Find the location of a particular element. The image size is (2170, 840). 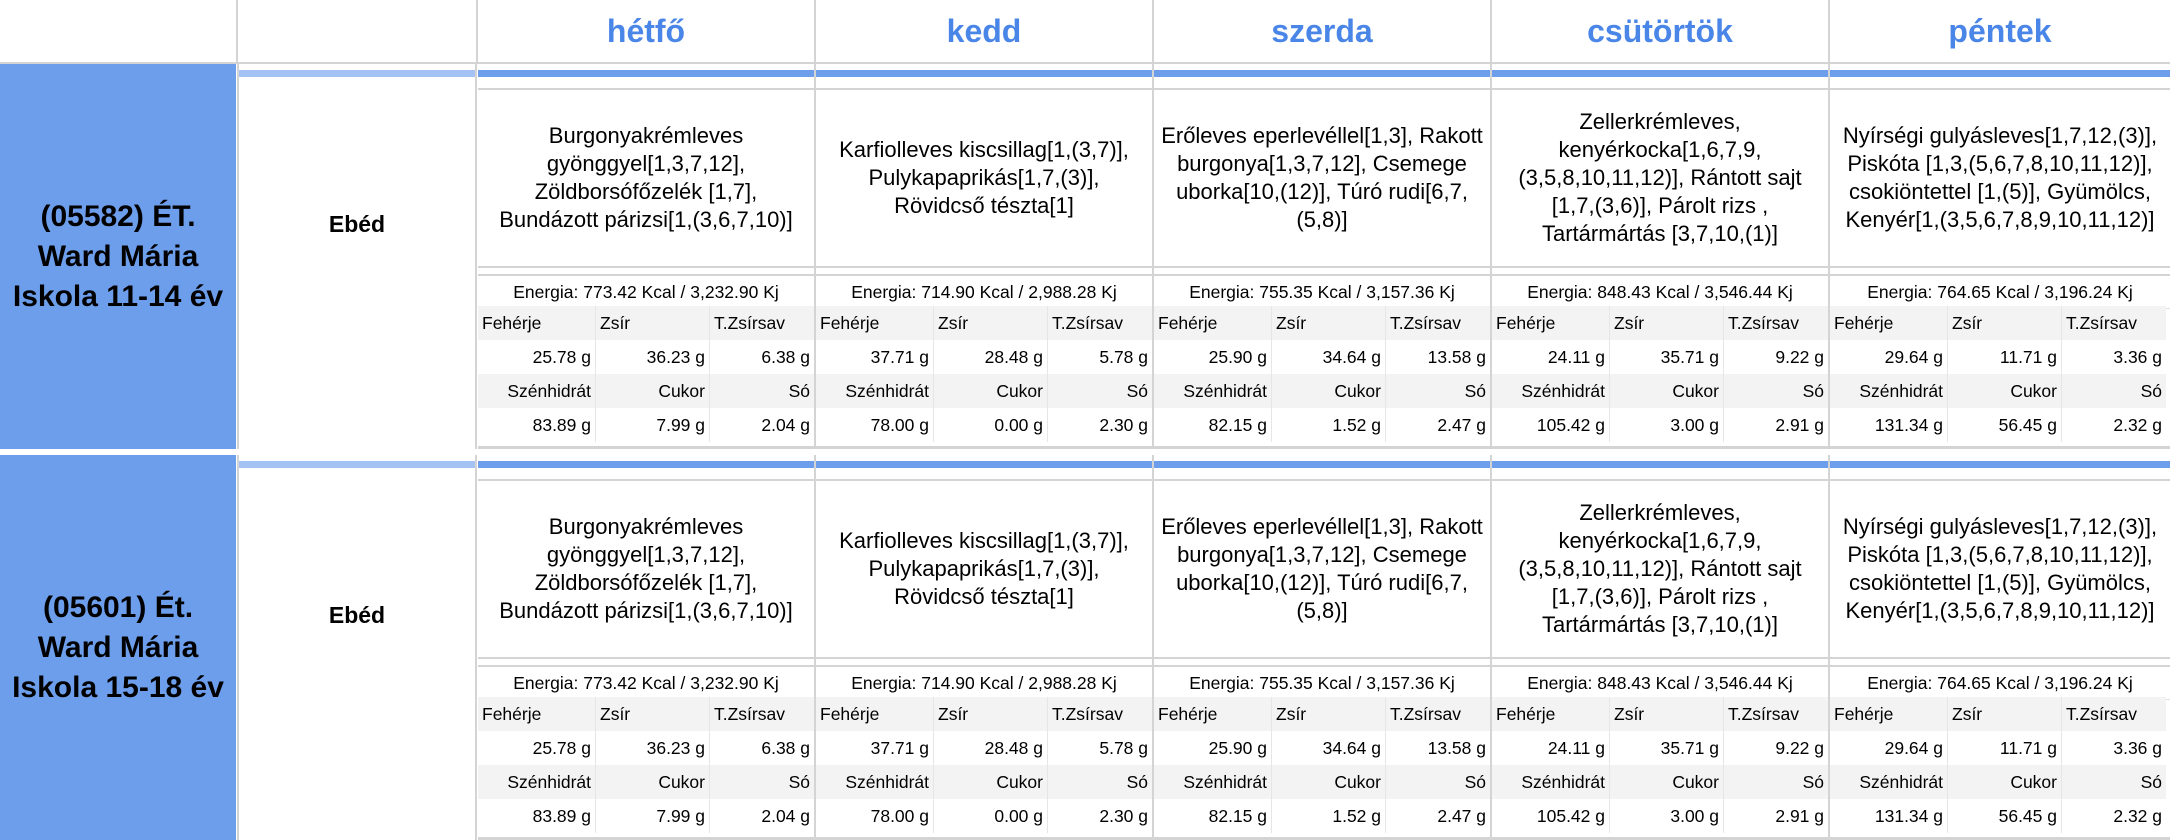

sat-fat-value: 13.58 g is located at coordinates (1456, 747).